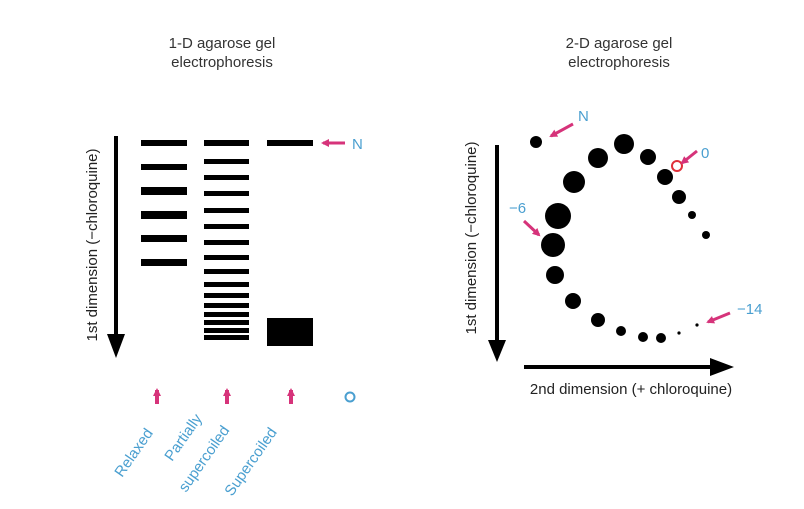 Image resolution: width=804 pixels, height=509 pixels. I want to click on panel-1d-n-label: N, so click(357, 144).